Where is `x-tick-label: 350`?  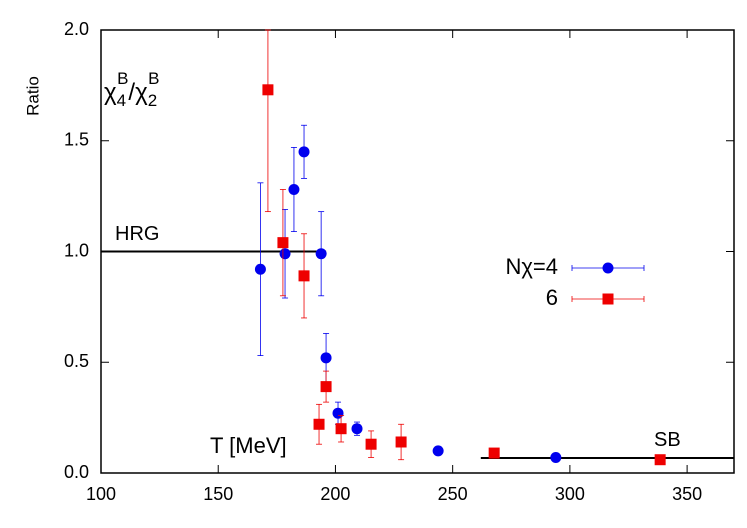
x-tick-label: 350 is located at coordinates (687, 494).